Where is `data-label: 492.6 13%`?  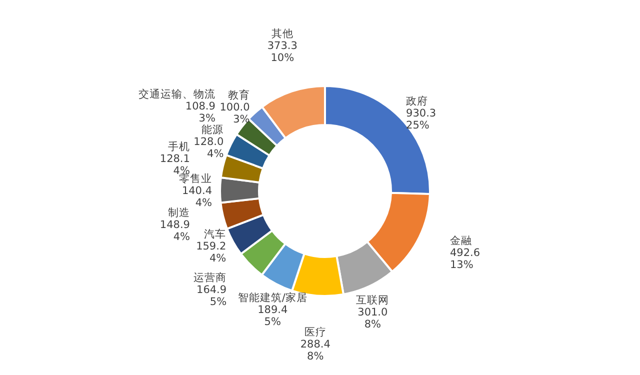 data-label: 492.6 13% is located at coordinates (465, 258).